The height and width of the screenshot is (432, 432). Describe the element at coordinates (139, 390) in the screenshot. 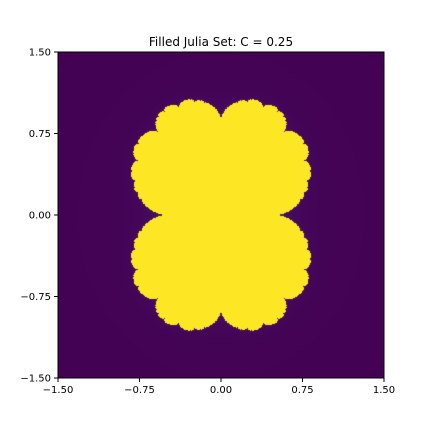

I see `x-tick-label: −0.75` at that location.